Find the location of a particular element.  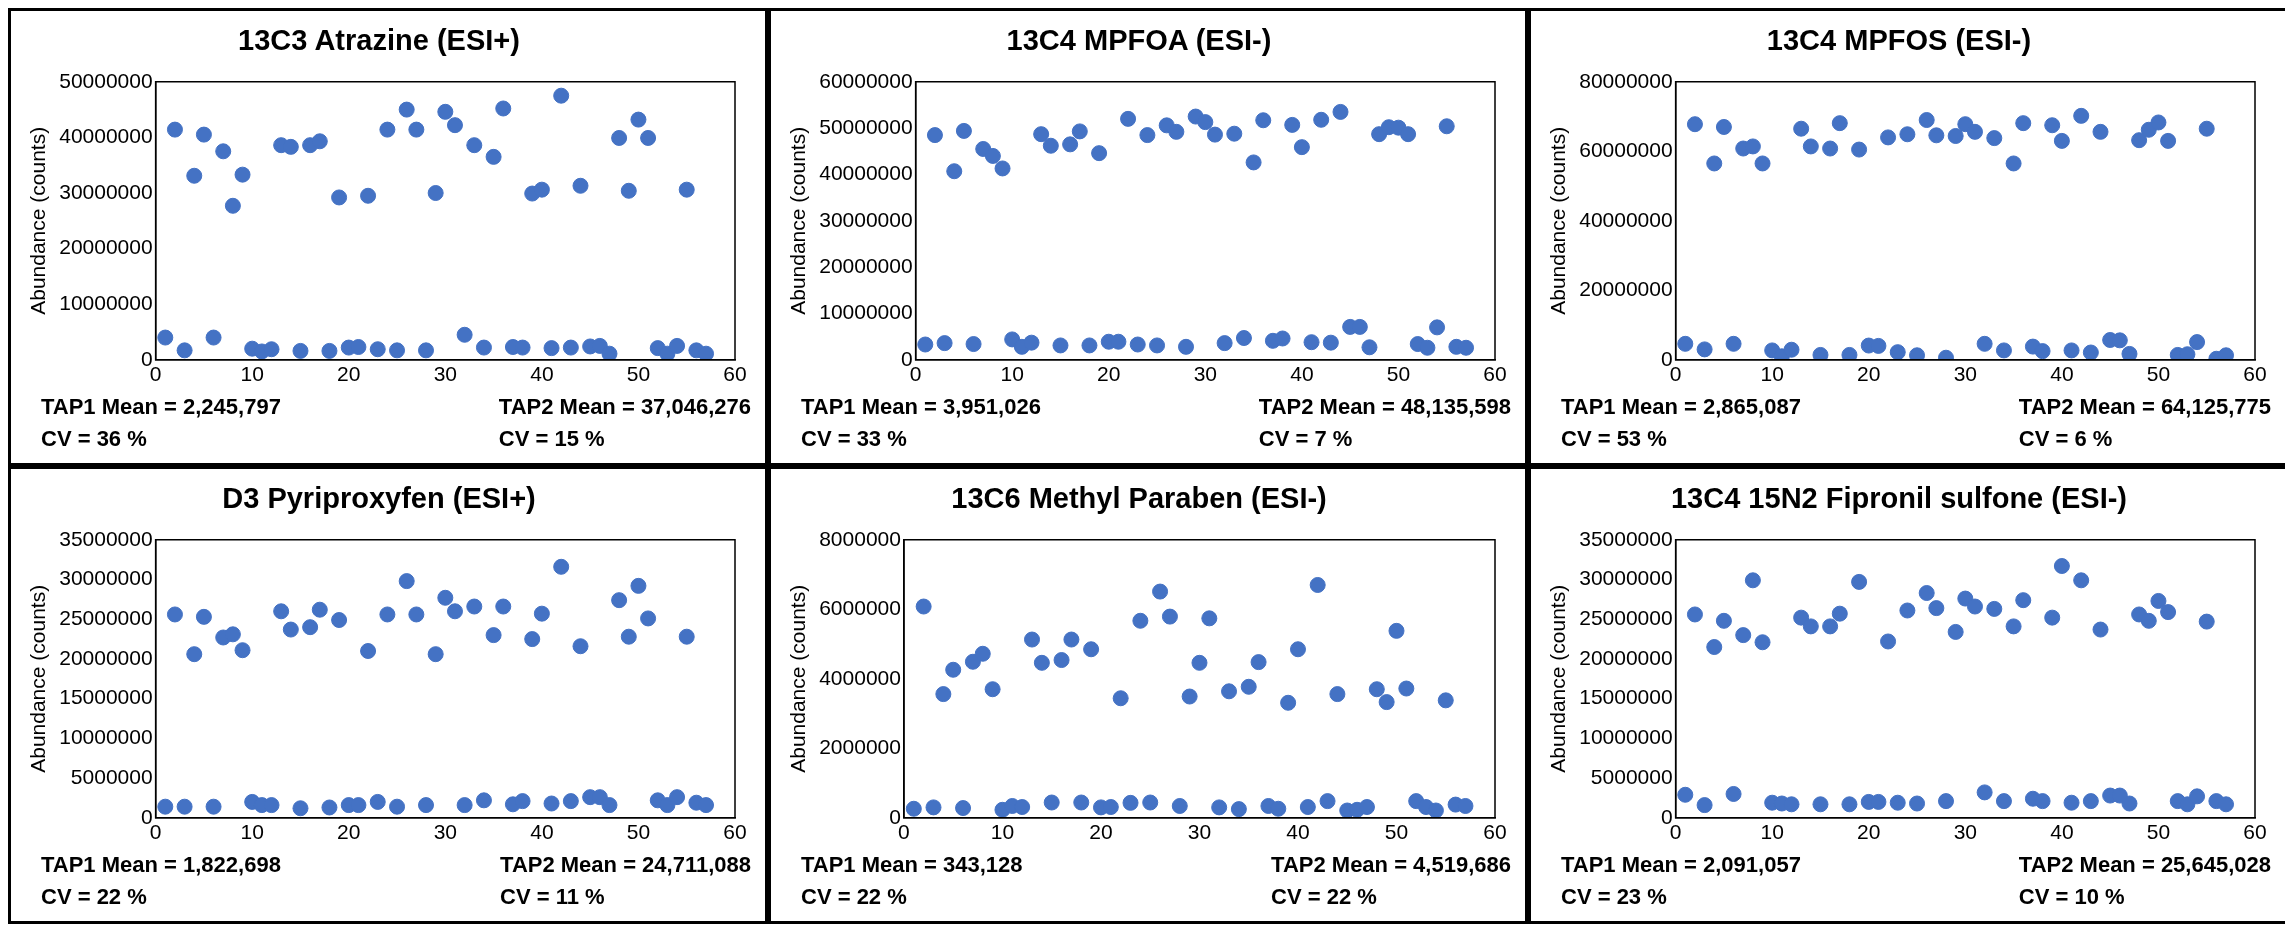

chart-title: 13C4 15N2 Fipronil sulfone (ESI-) is located at coordinates (1899, 498).